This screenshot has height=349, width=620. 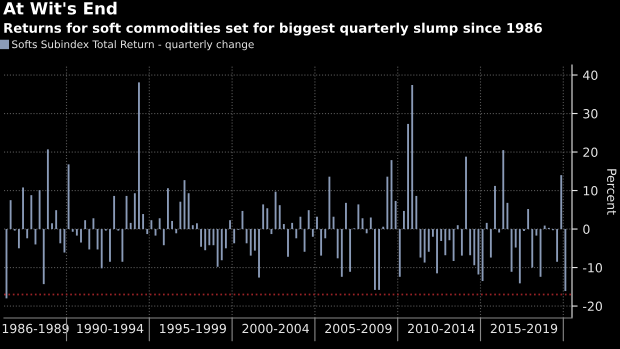 What do you see at coordinates (358, 329) in the screenshot?
I see `x-tick-label: 2005-2009` at bounding box center [358, 329].